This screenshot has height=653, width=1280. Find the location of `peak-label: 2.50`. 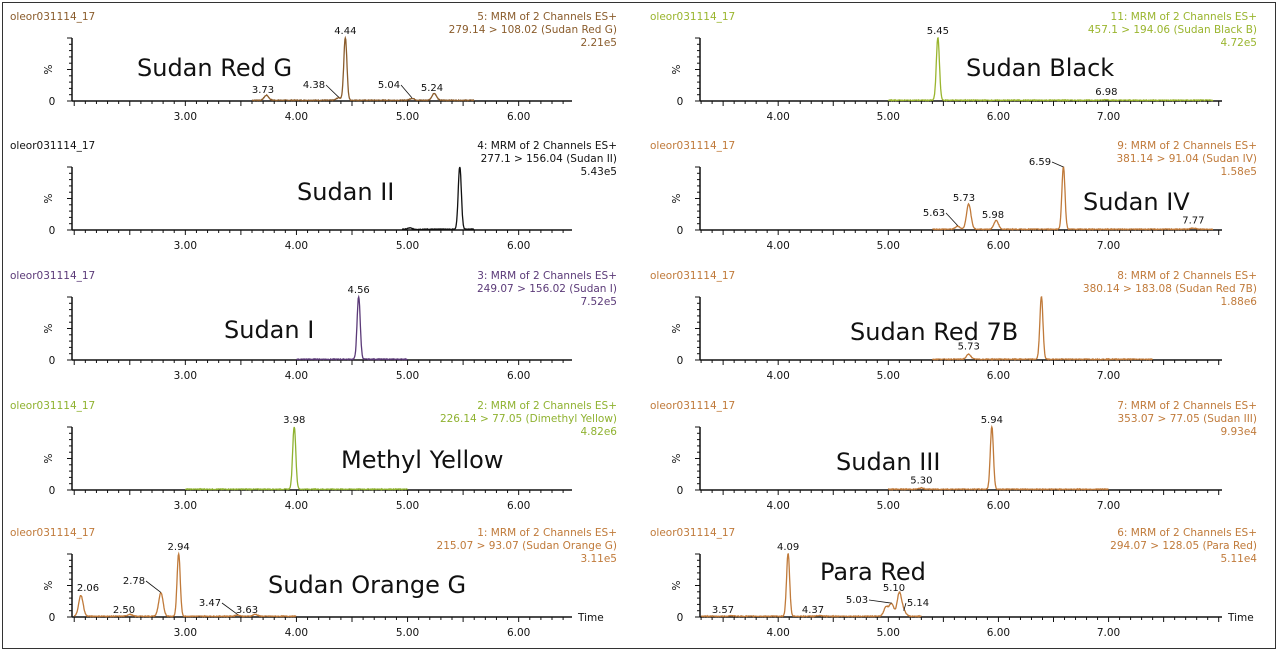

peak-label: 2.50 is located at coordinates (124, 610).